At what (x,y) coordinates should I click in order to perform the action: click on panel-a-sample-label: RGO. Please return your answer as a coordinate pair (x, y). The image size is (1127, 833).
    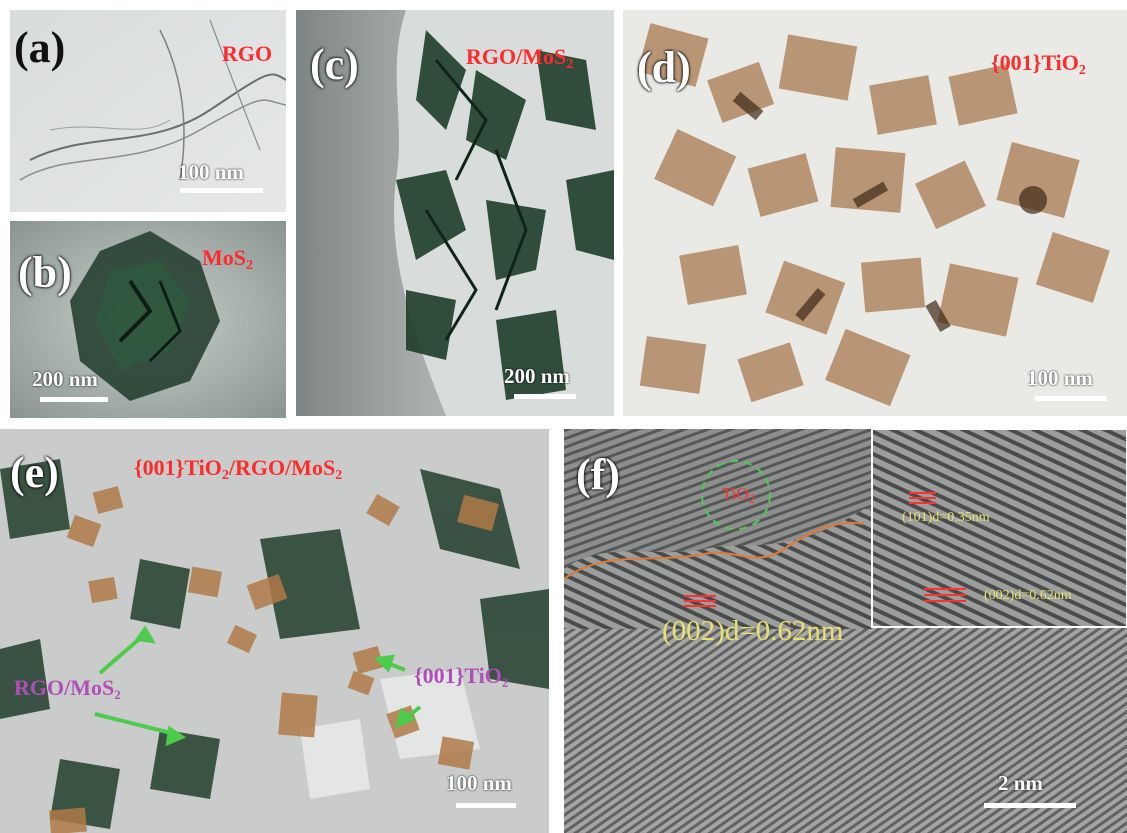
    Looking at the image, I should click on (247, 53).